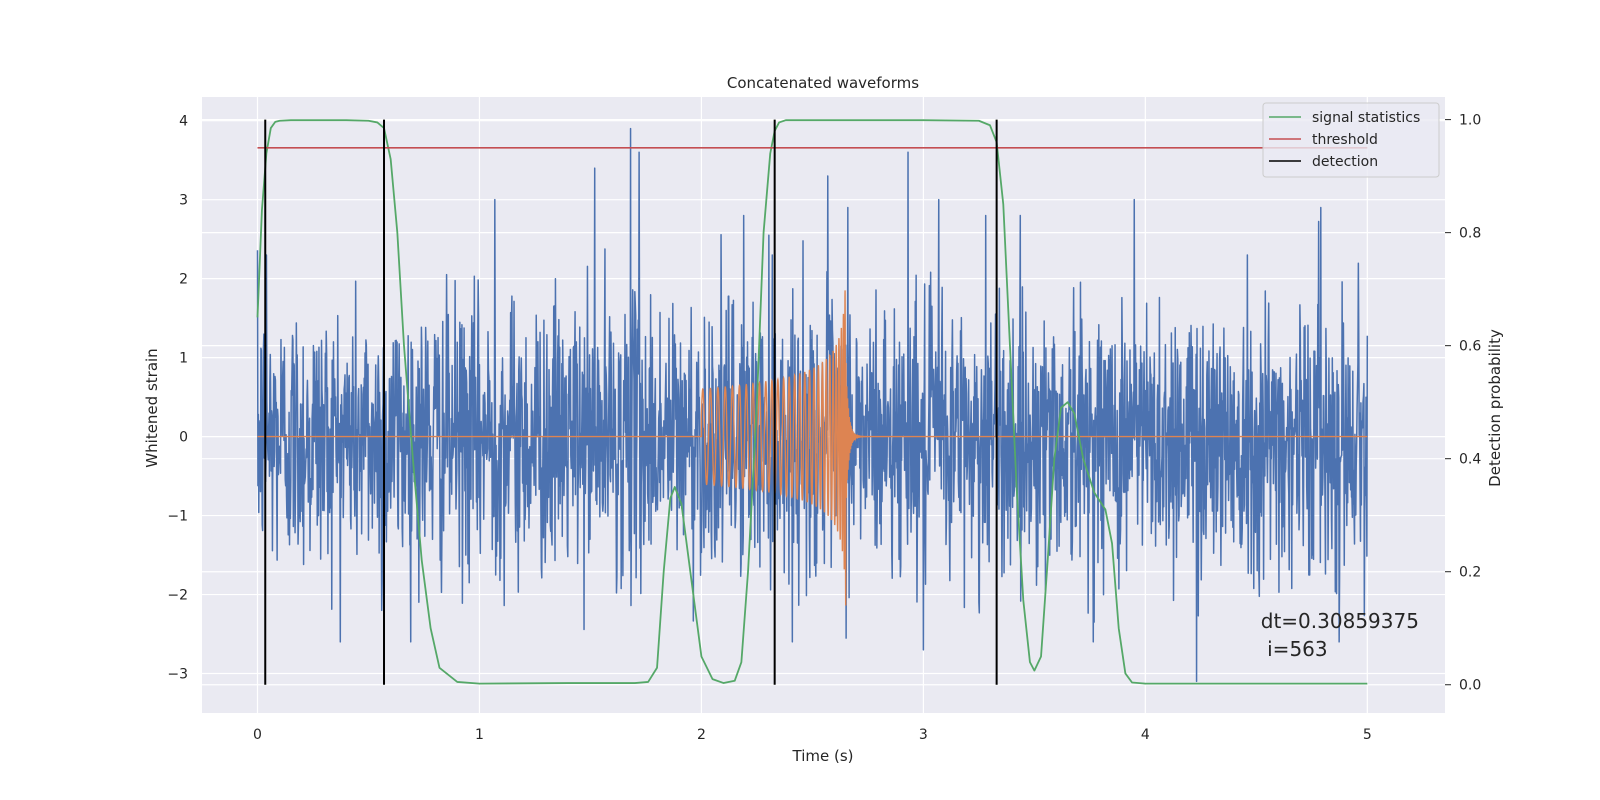 This screenshot has width=1600, height=800. What do you see at coordinates (183, 201) in the screenshot?
I see `y-tick-label: 3` at bounding box center [183, 201].